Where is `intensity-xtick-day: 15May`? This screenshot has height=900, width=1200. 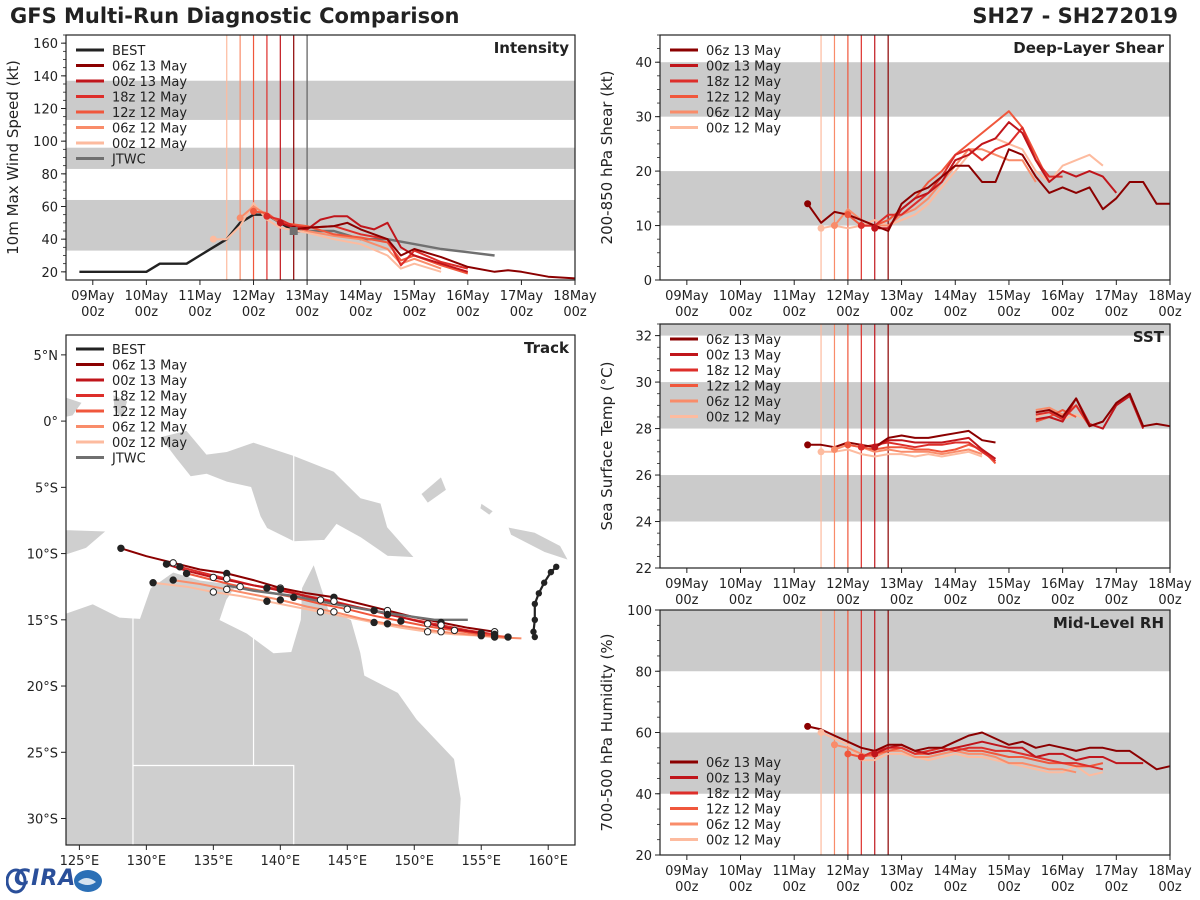 intensity-xtick-day: 15May is located at coordinates (415, 296).